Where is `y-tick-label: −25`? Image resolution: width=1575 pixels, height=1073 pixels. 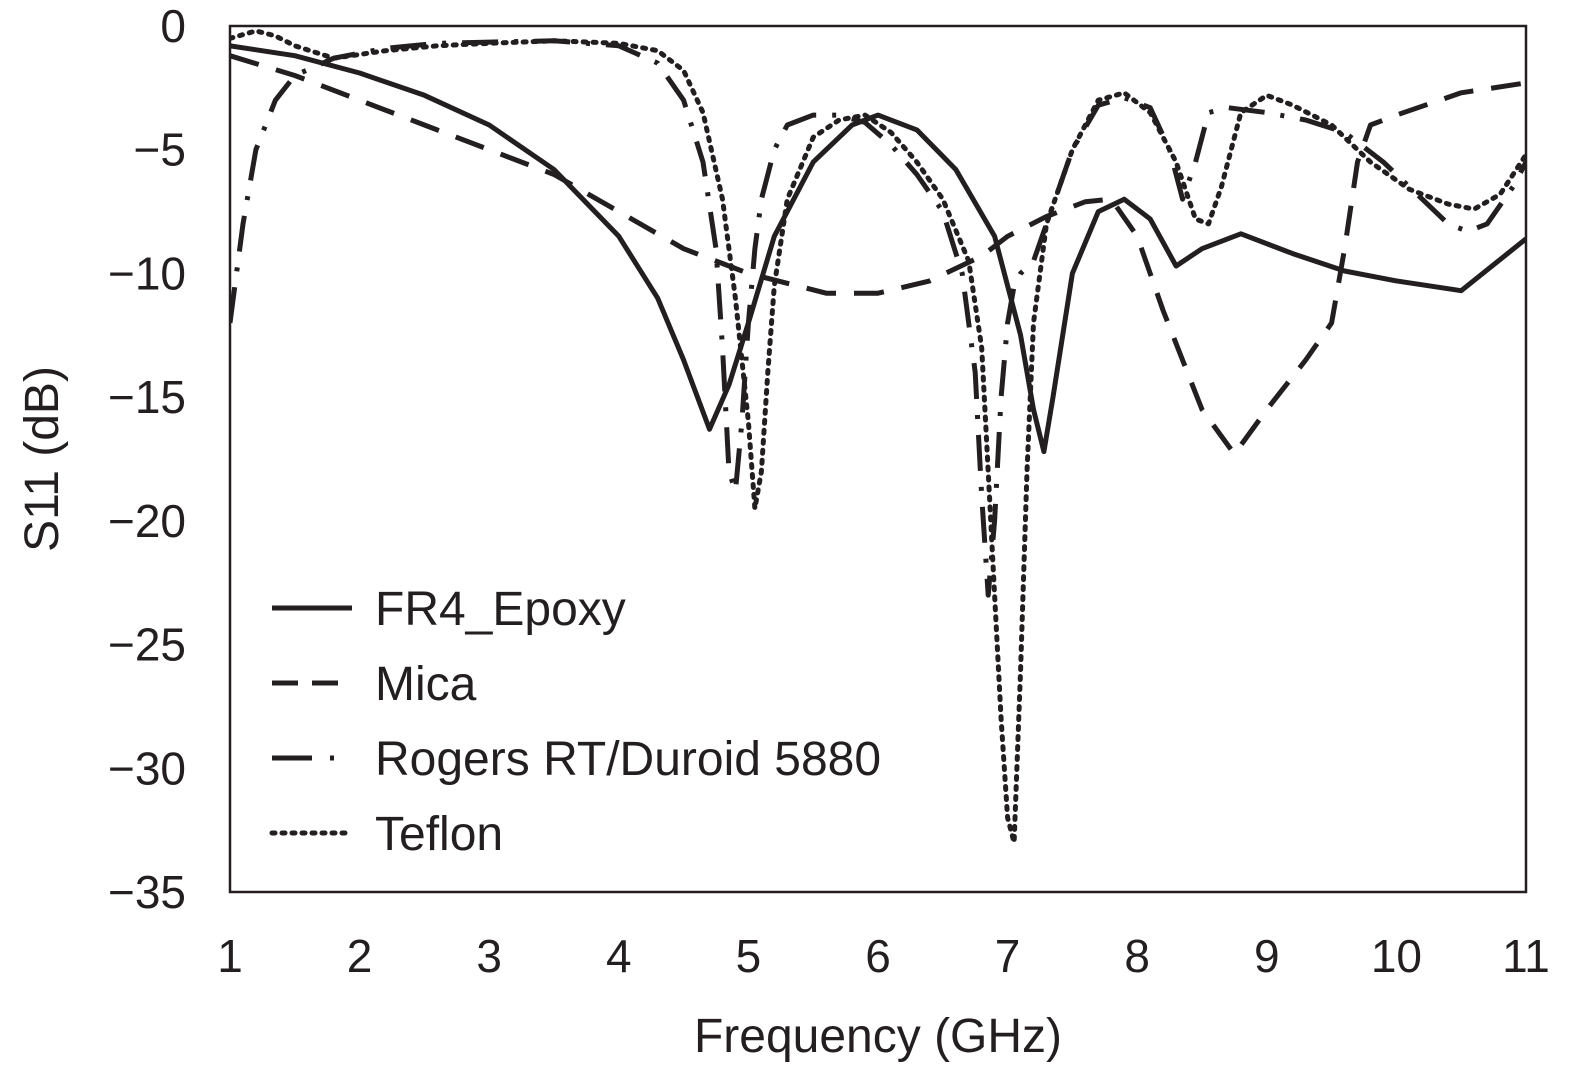 y-tick-label: −25 is located at coordinates (147, 645).